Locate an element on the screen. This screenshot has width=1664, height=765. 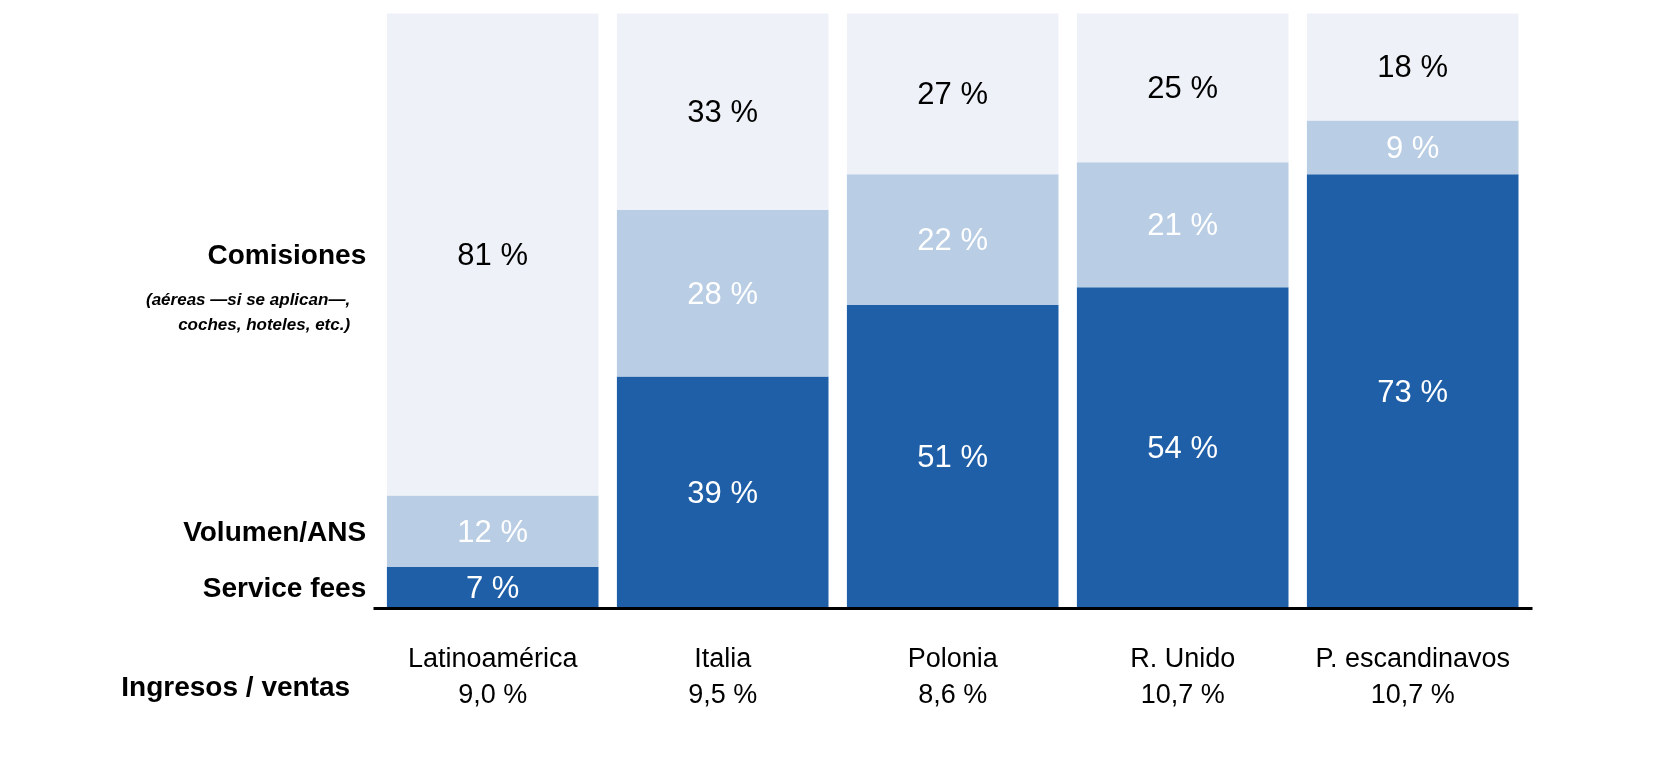
x-tick-label: R. Unido 10,7 % is located at coordinates (1183, 675).